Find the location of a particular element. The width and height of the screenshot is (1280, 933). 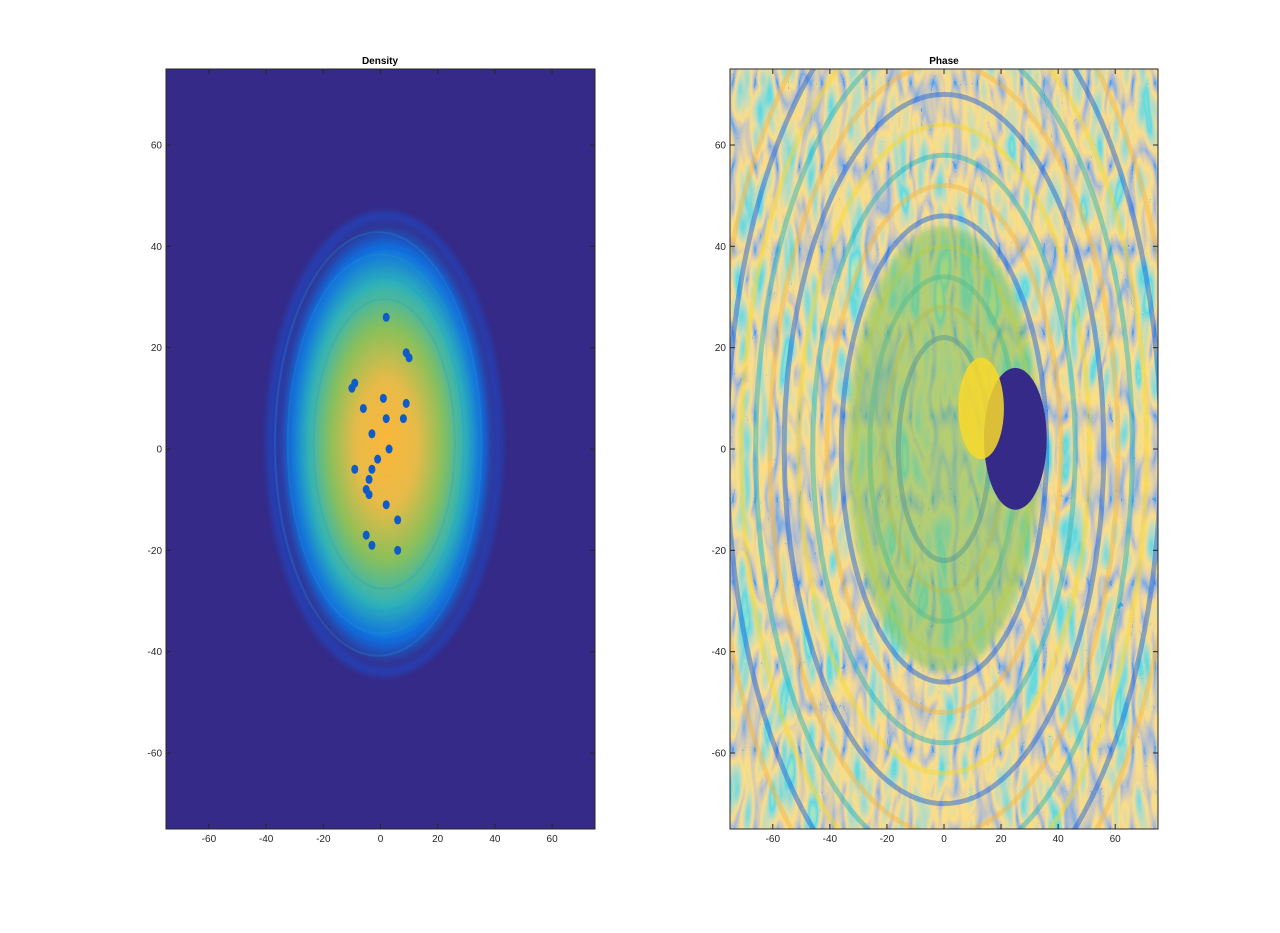

phase-ytick-label: 0 is located at coordinates (723, 450).